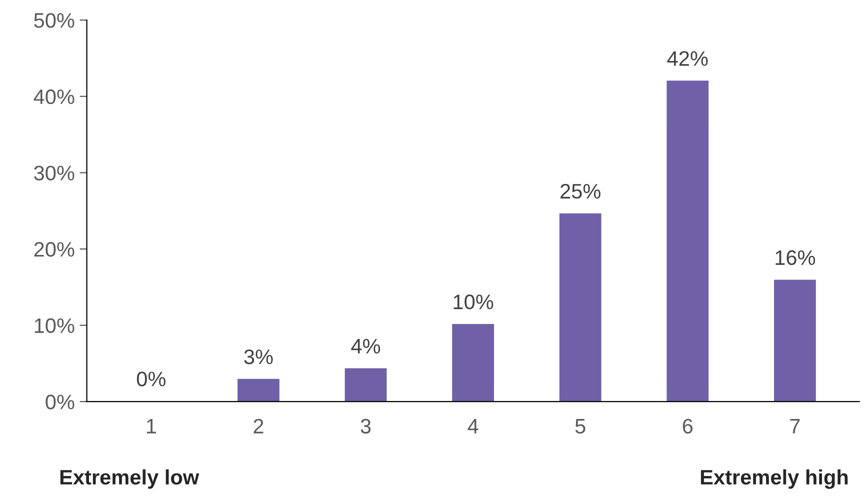 The image size is (868, 502). Describe the element at coordinates (796, 258) in the screenshot. I see `data-label: 16%` at that location.